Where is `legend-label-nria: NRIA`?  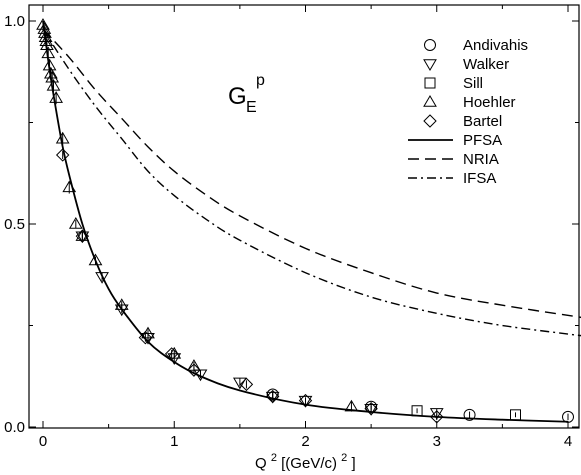 legend-label-nria: NRIA is located at coordinates (481, 159).